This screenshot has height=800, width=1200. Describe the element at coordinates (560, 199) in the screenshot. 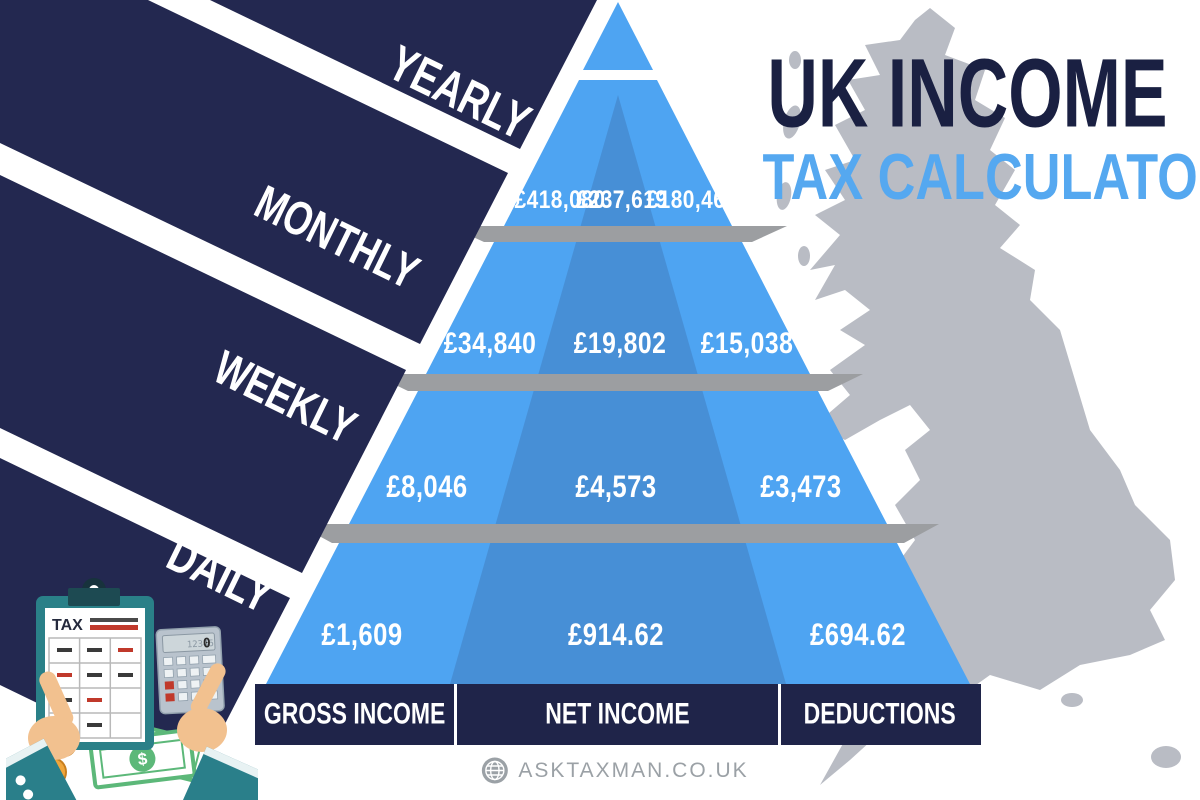

I see `value-yearly-gross: £418,080` at that location.